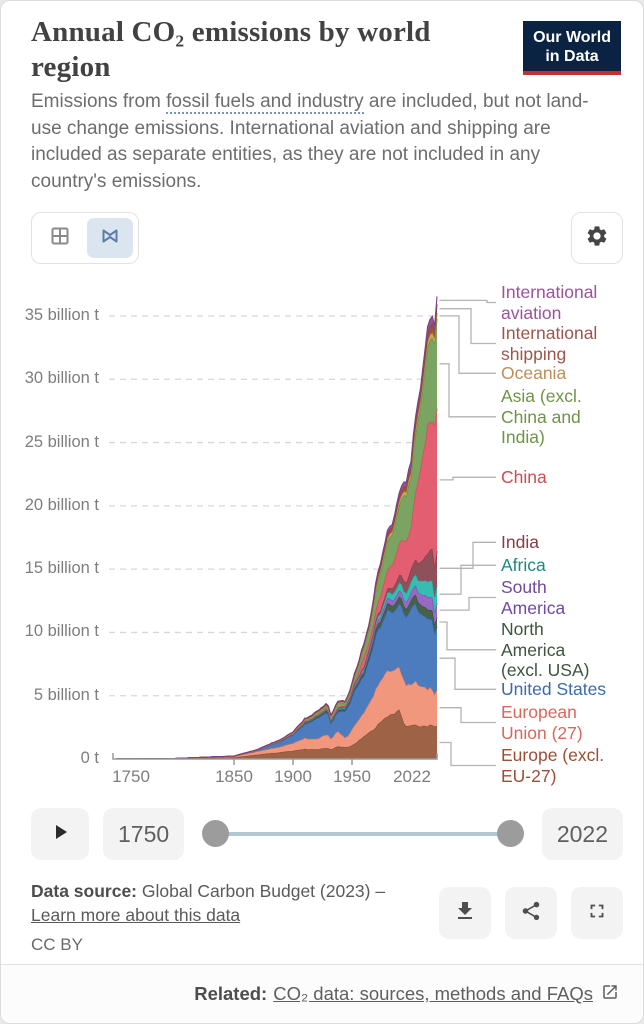 The width and height of the screenshot is (644, 1024). Describe the element at coordinates (467, 478) in the screenshot. I see `leader-line-china` at that location.